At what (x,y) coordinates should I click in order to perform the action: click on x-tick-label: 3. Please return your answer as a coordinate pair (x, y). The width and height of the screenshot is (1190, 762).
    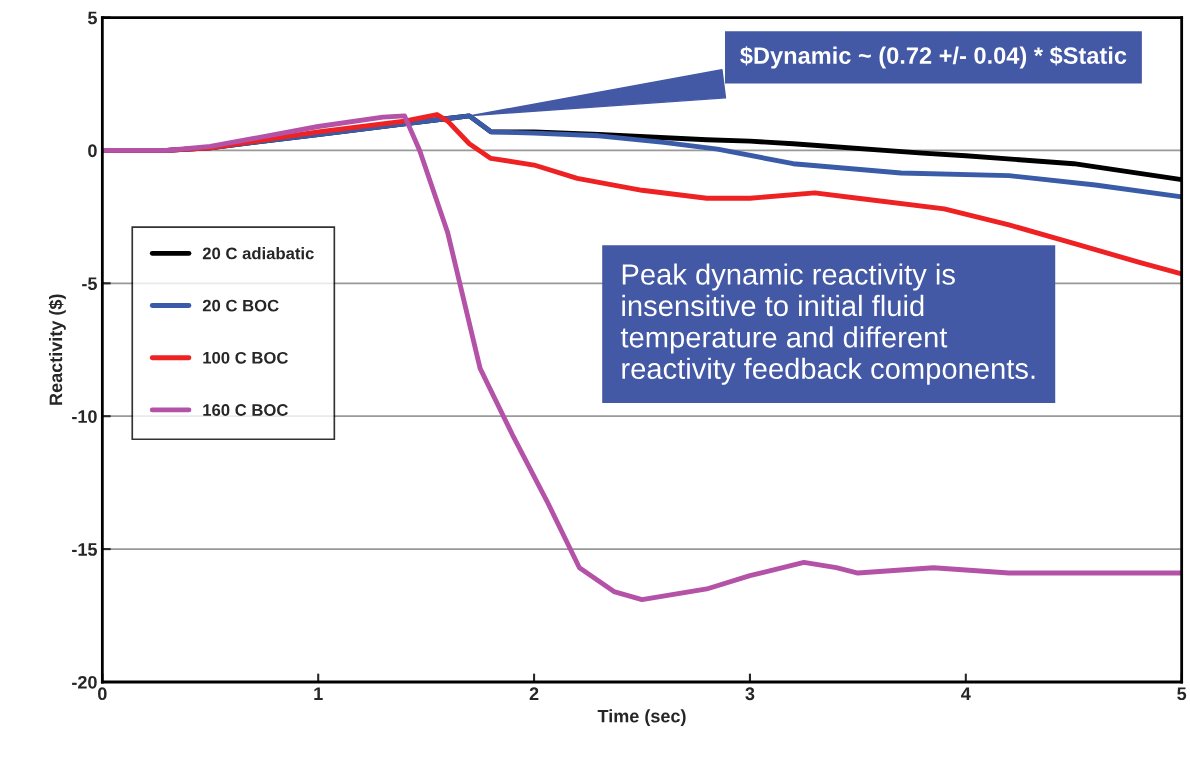
    Looking at the image, I should click on (750, 694).